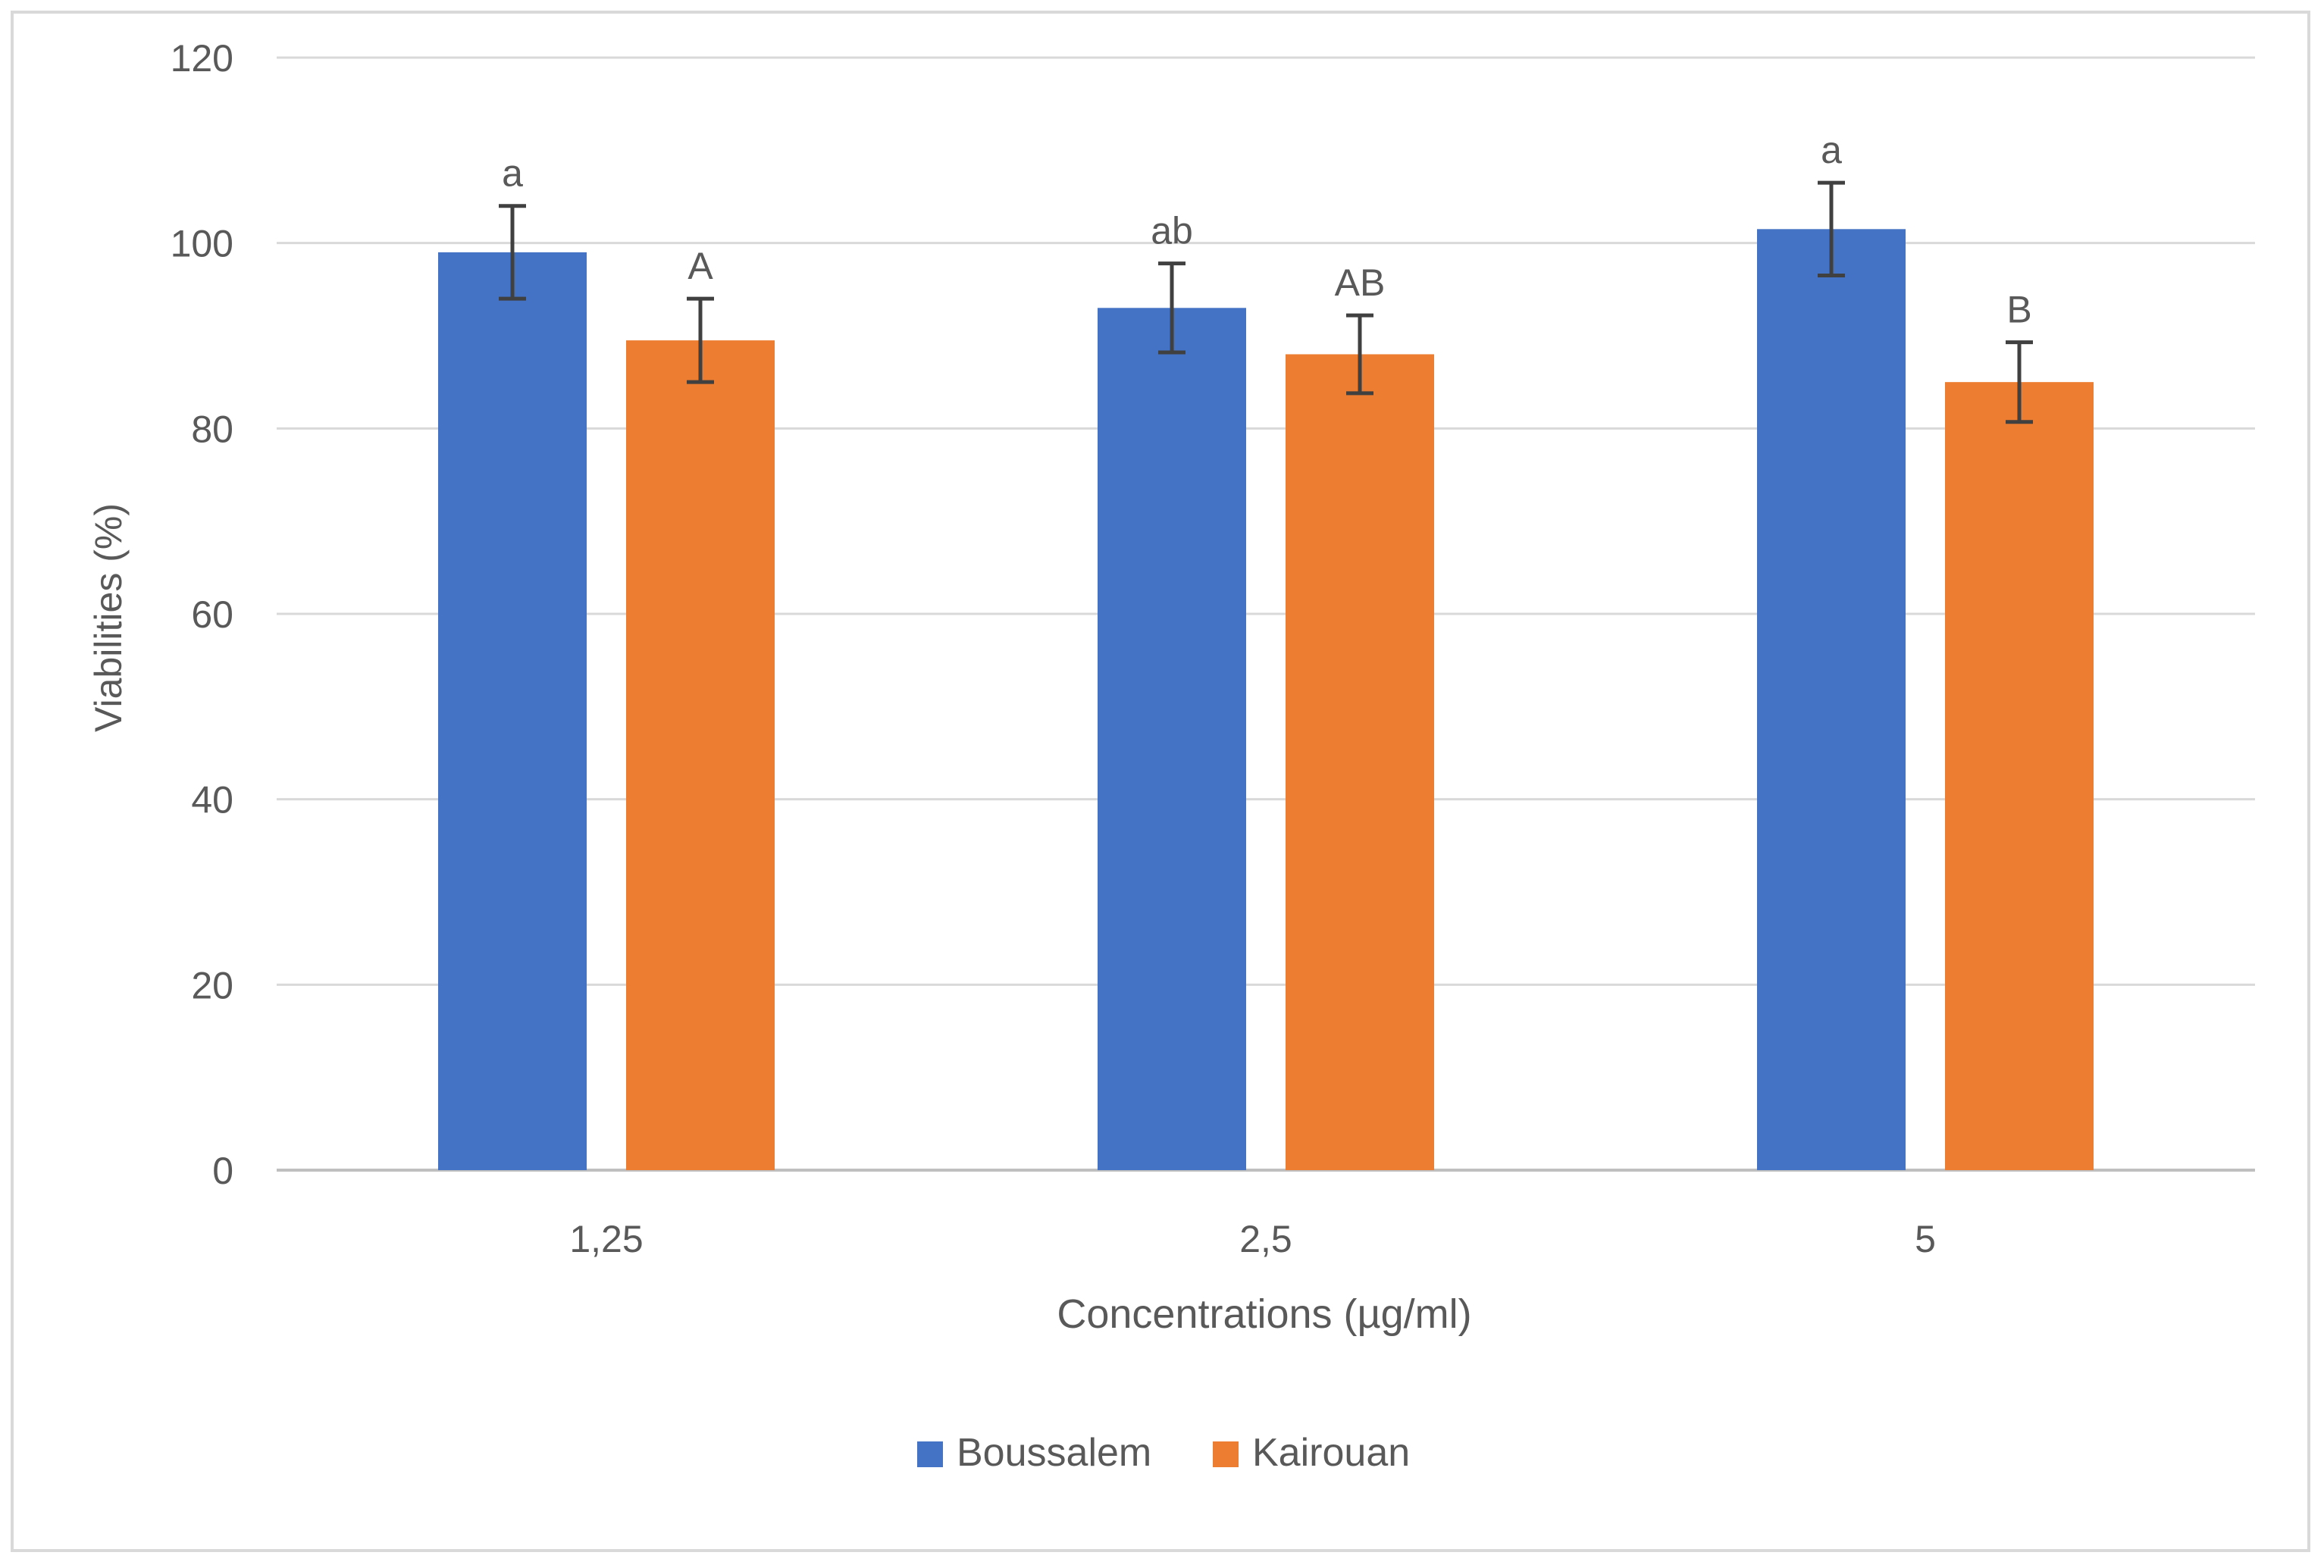 The image size is (2324, 1568). What do you see at coordinates (108, 617) in the screenshot?
I see `y-axis-label: Viabilities (%)` at bounding box center [108, 617].